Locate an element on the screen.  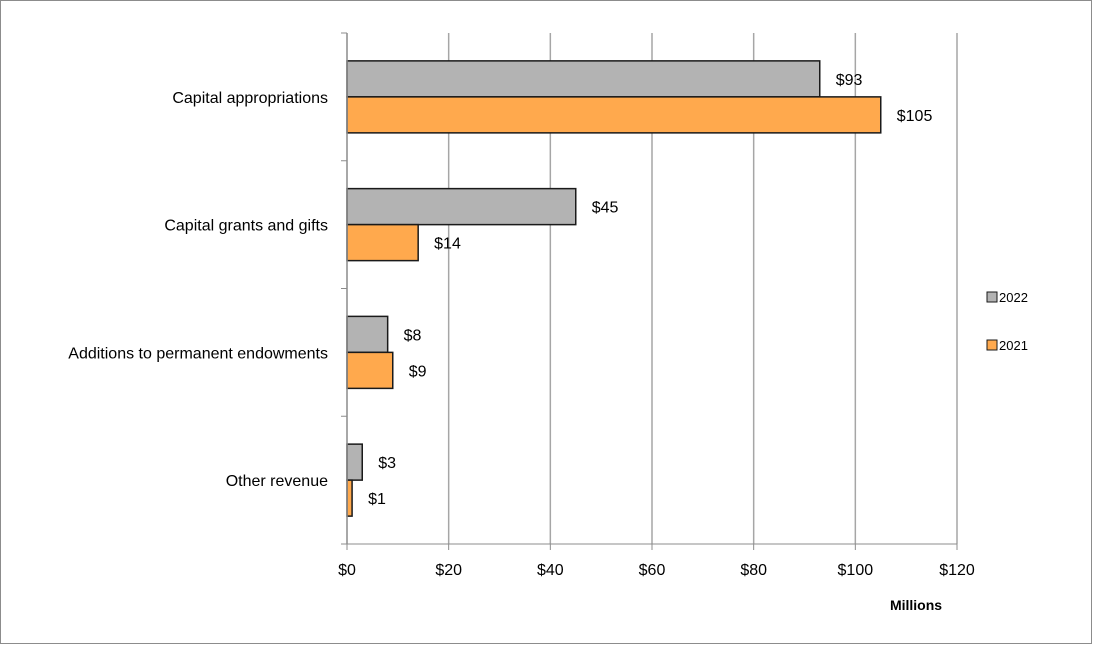
x-tick-label: $120 is located at coordinates (957, 570).